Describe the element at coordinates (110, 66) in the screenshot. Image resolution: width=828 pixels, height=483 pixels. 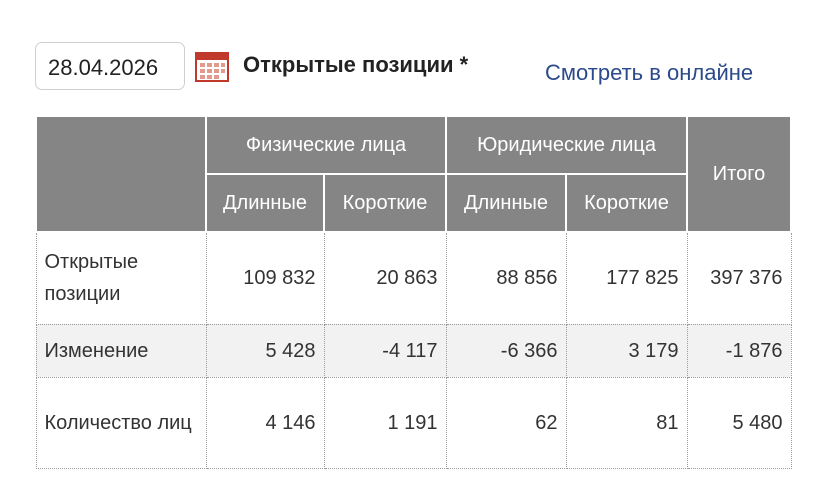
I see `date-input: 28.04.2026` at that location.